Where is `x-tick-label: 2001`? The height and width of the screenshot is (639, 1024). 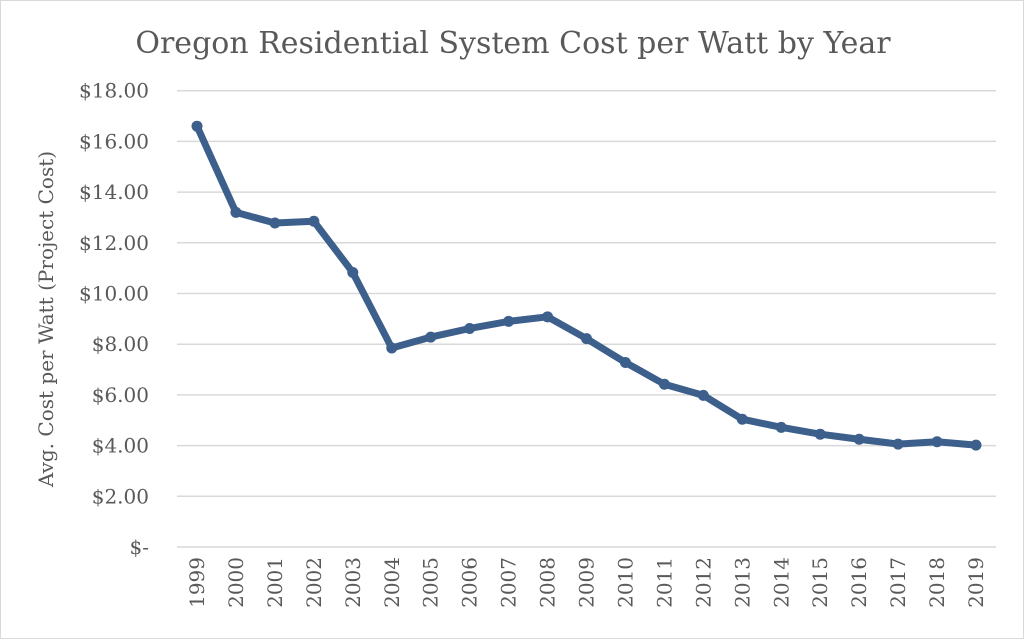 x-tick-label: 2001 is located at coordinates (275, 582).